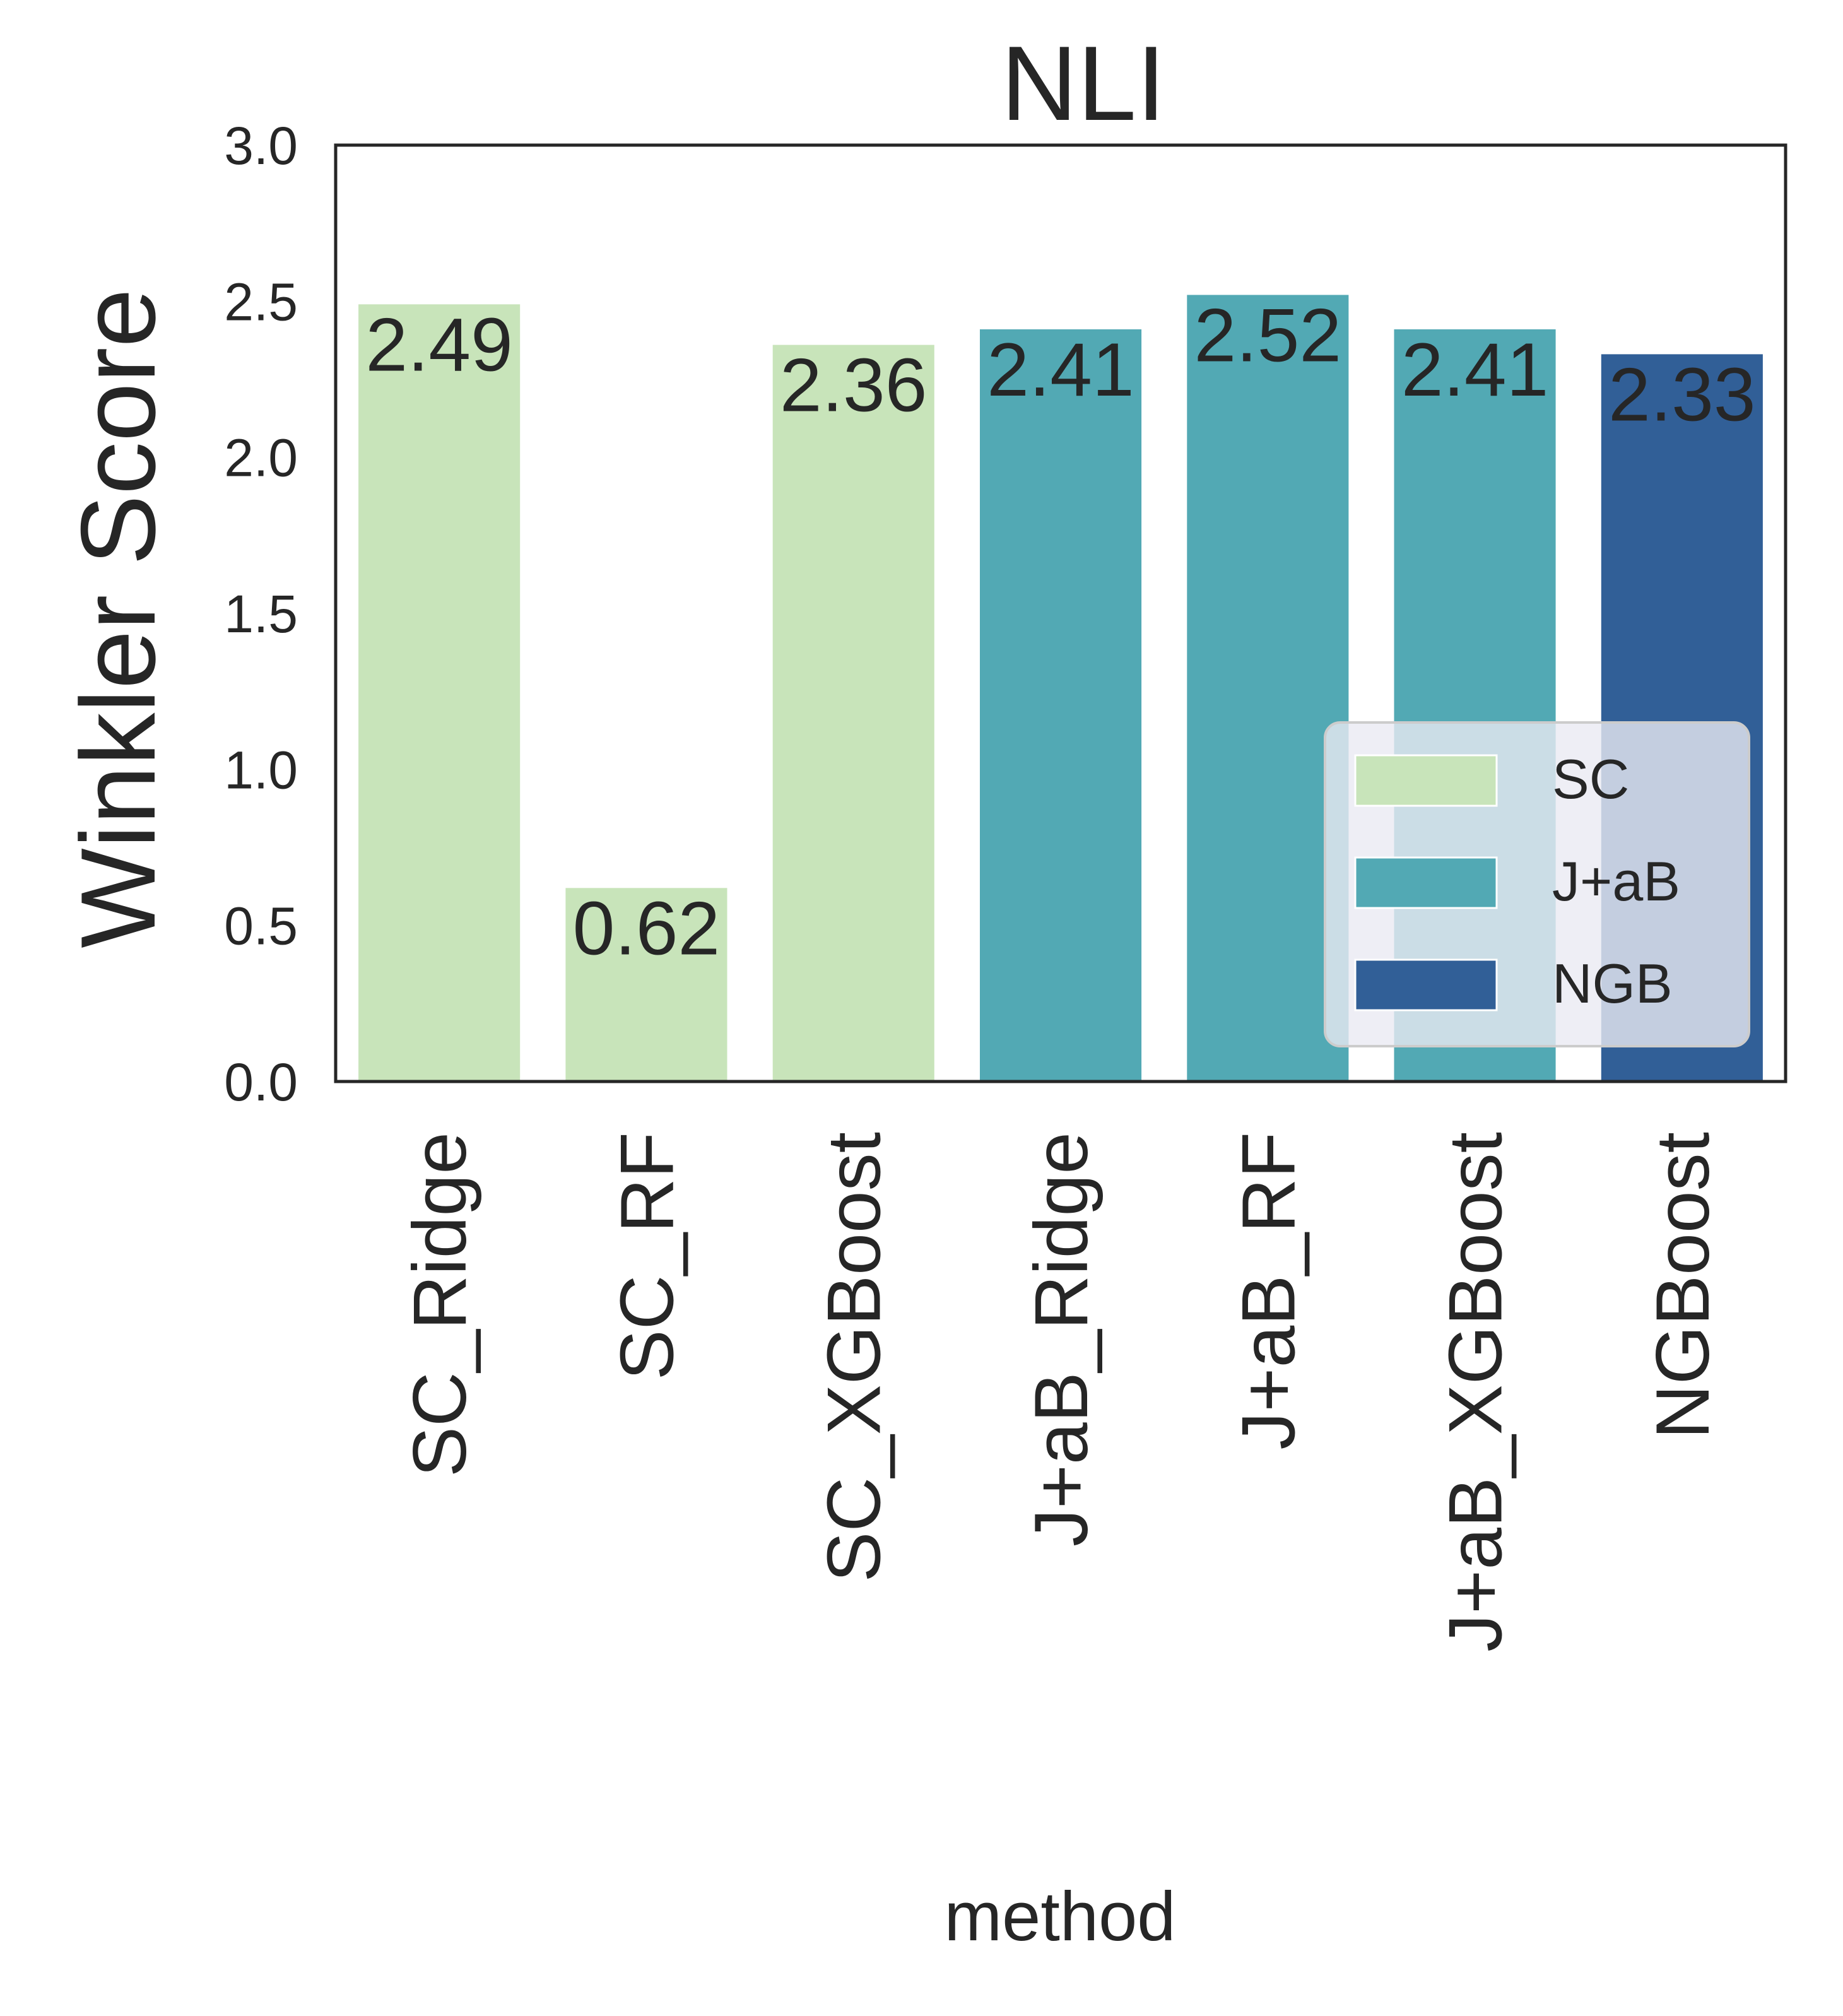 This screenshot has width=1843, height=2016. What do you see at coordinates (261, 769) in the screenshot?
I see `y-tick-label: 1.0` at bounding box center [261, 769].